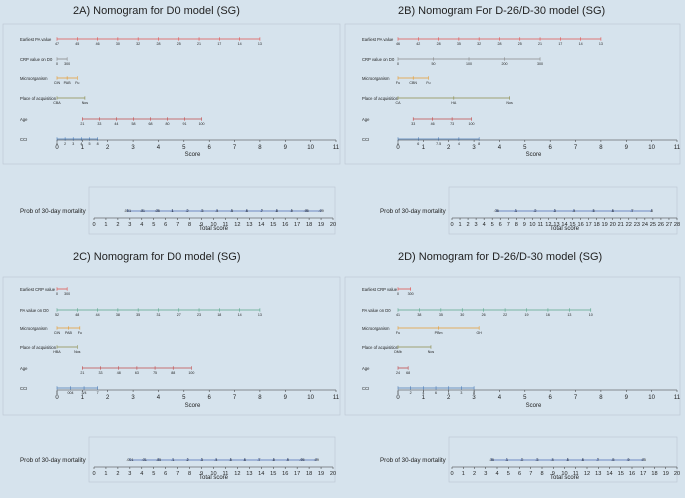 The width and height of the screenshot is (685, 498). Describe the element at coordinates (476, 225) in the screenshot. I see `total-axis-tick-label: 3` at that location.